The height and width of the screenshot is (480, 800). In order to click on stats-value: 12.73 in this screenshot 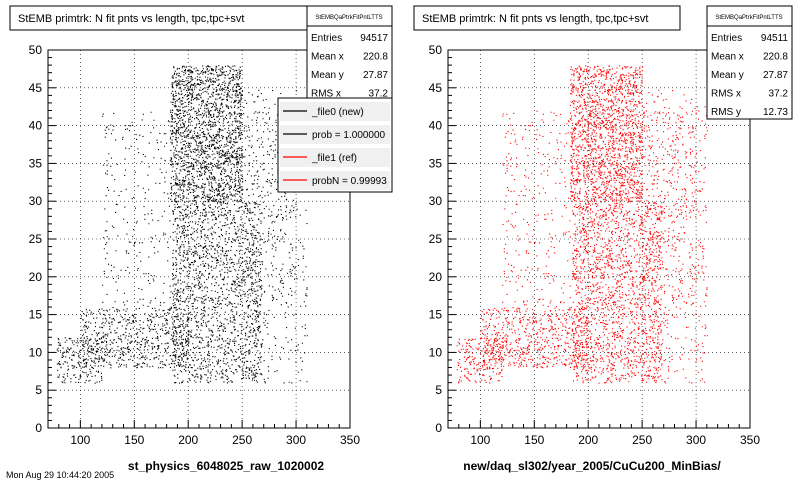, I will do `click(775, 112)`.